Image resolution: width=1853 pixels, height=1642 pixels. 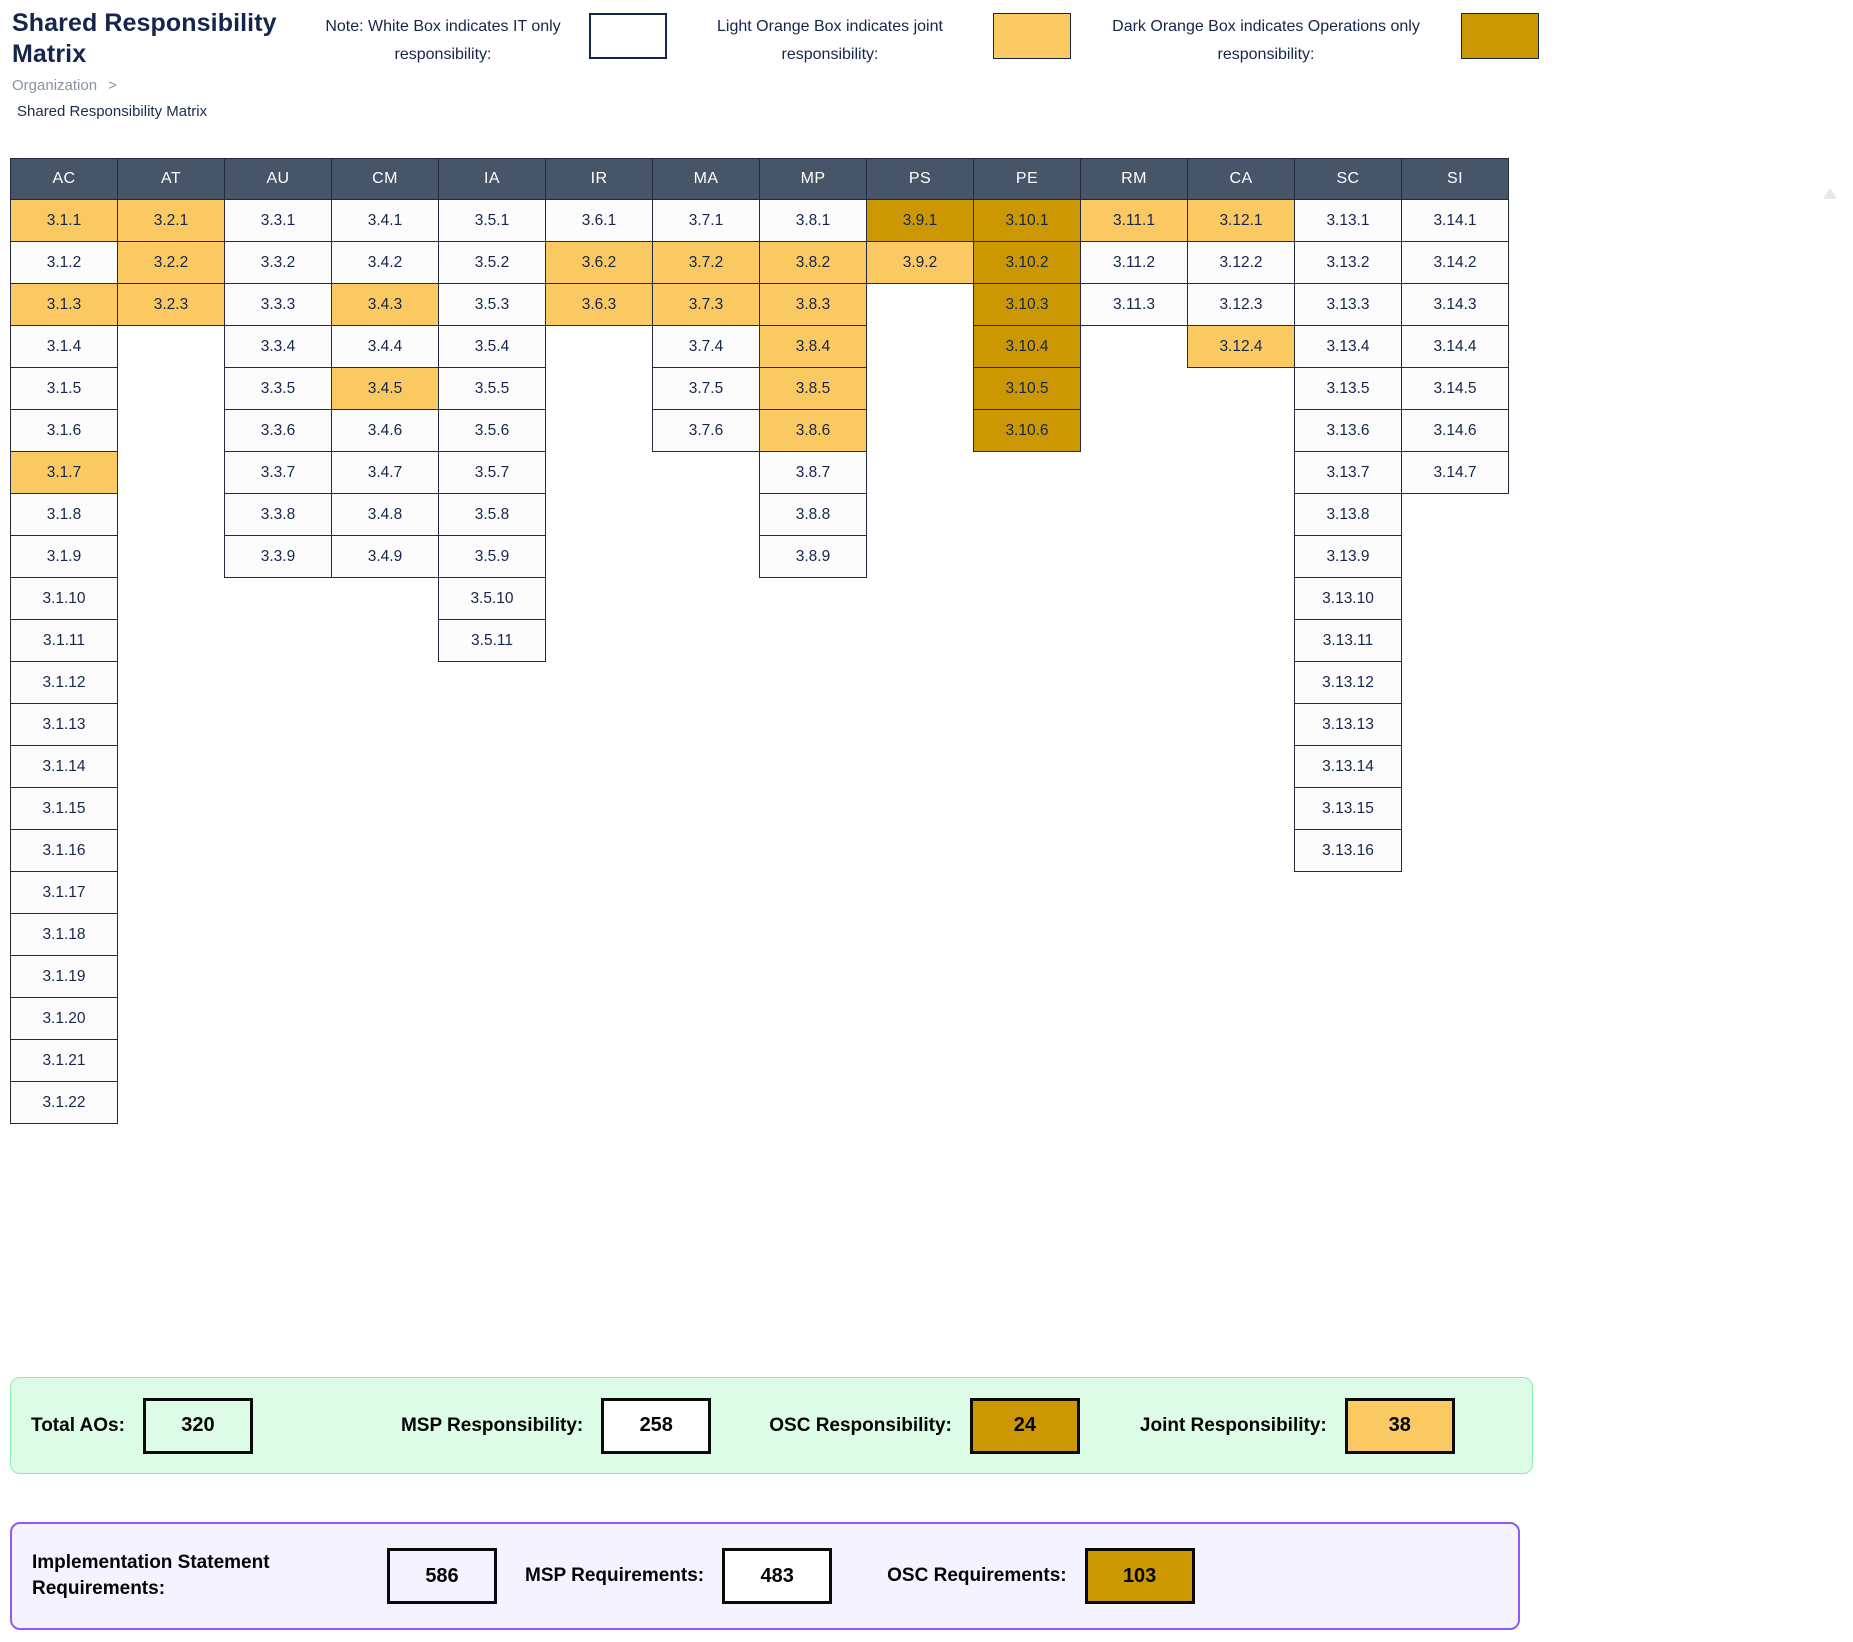 I want to click on matrix-cell-3.5.5: 3.5.5, so click(x=492, y=388).